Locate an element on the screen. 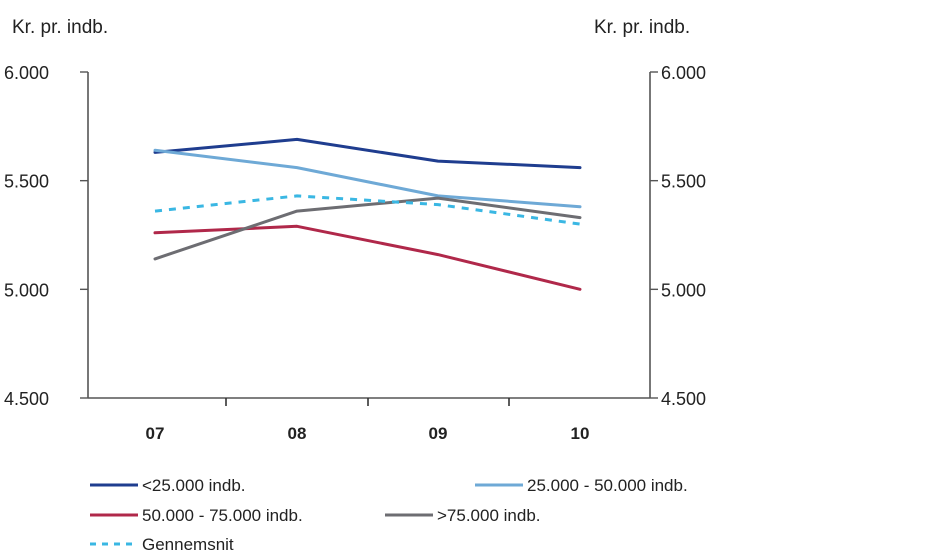 This screenshot has height=556, width=932. y-tick-label-right: 4.500 is located at coordinates (683, 399).